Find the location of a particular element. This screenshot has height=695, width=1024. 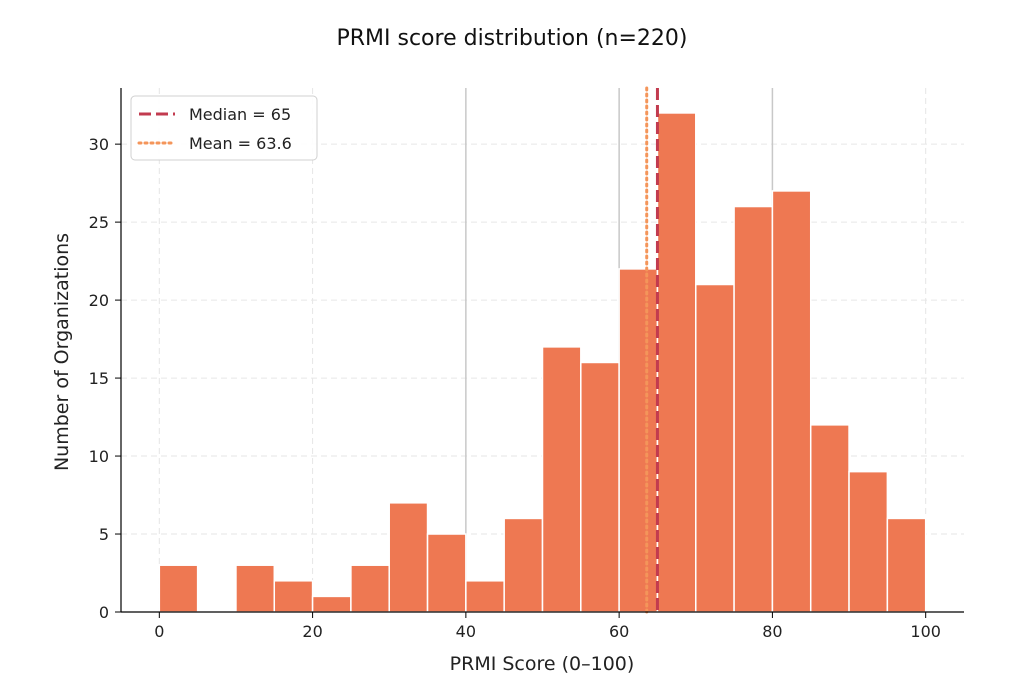

y-tick-label: 0 is located at coordinates (104, 612).